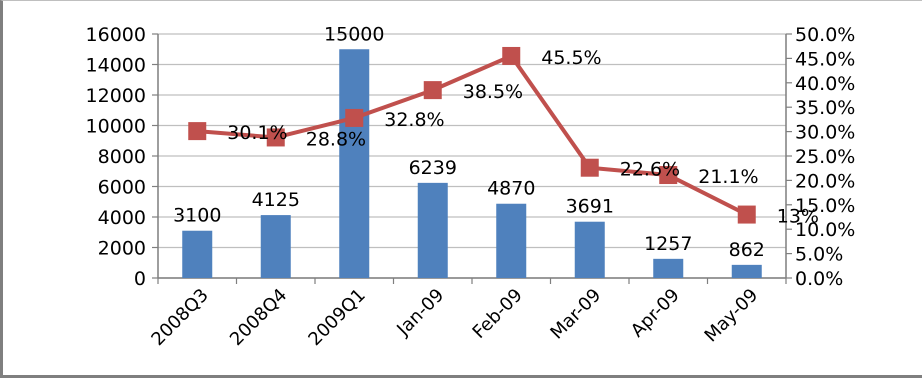  Describe the element at coordinates (825, 84) in the screenshot. I see `y-right-tick-label: 40.0%` at that location.